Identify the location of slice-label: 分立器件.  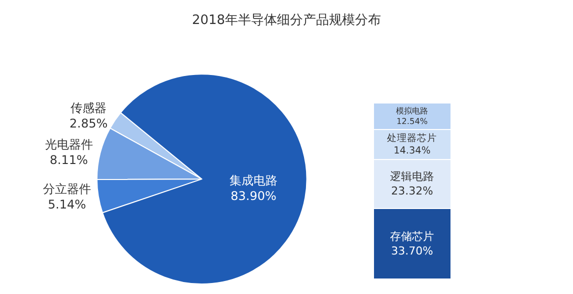
(66, 189).